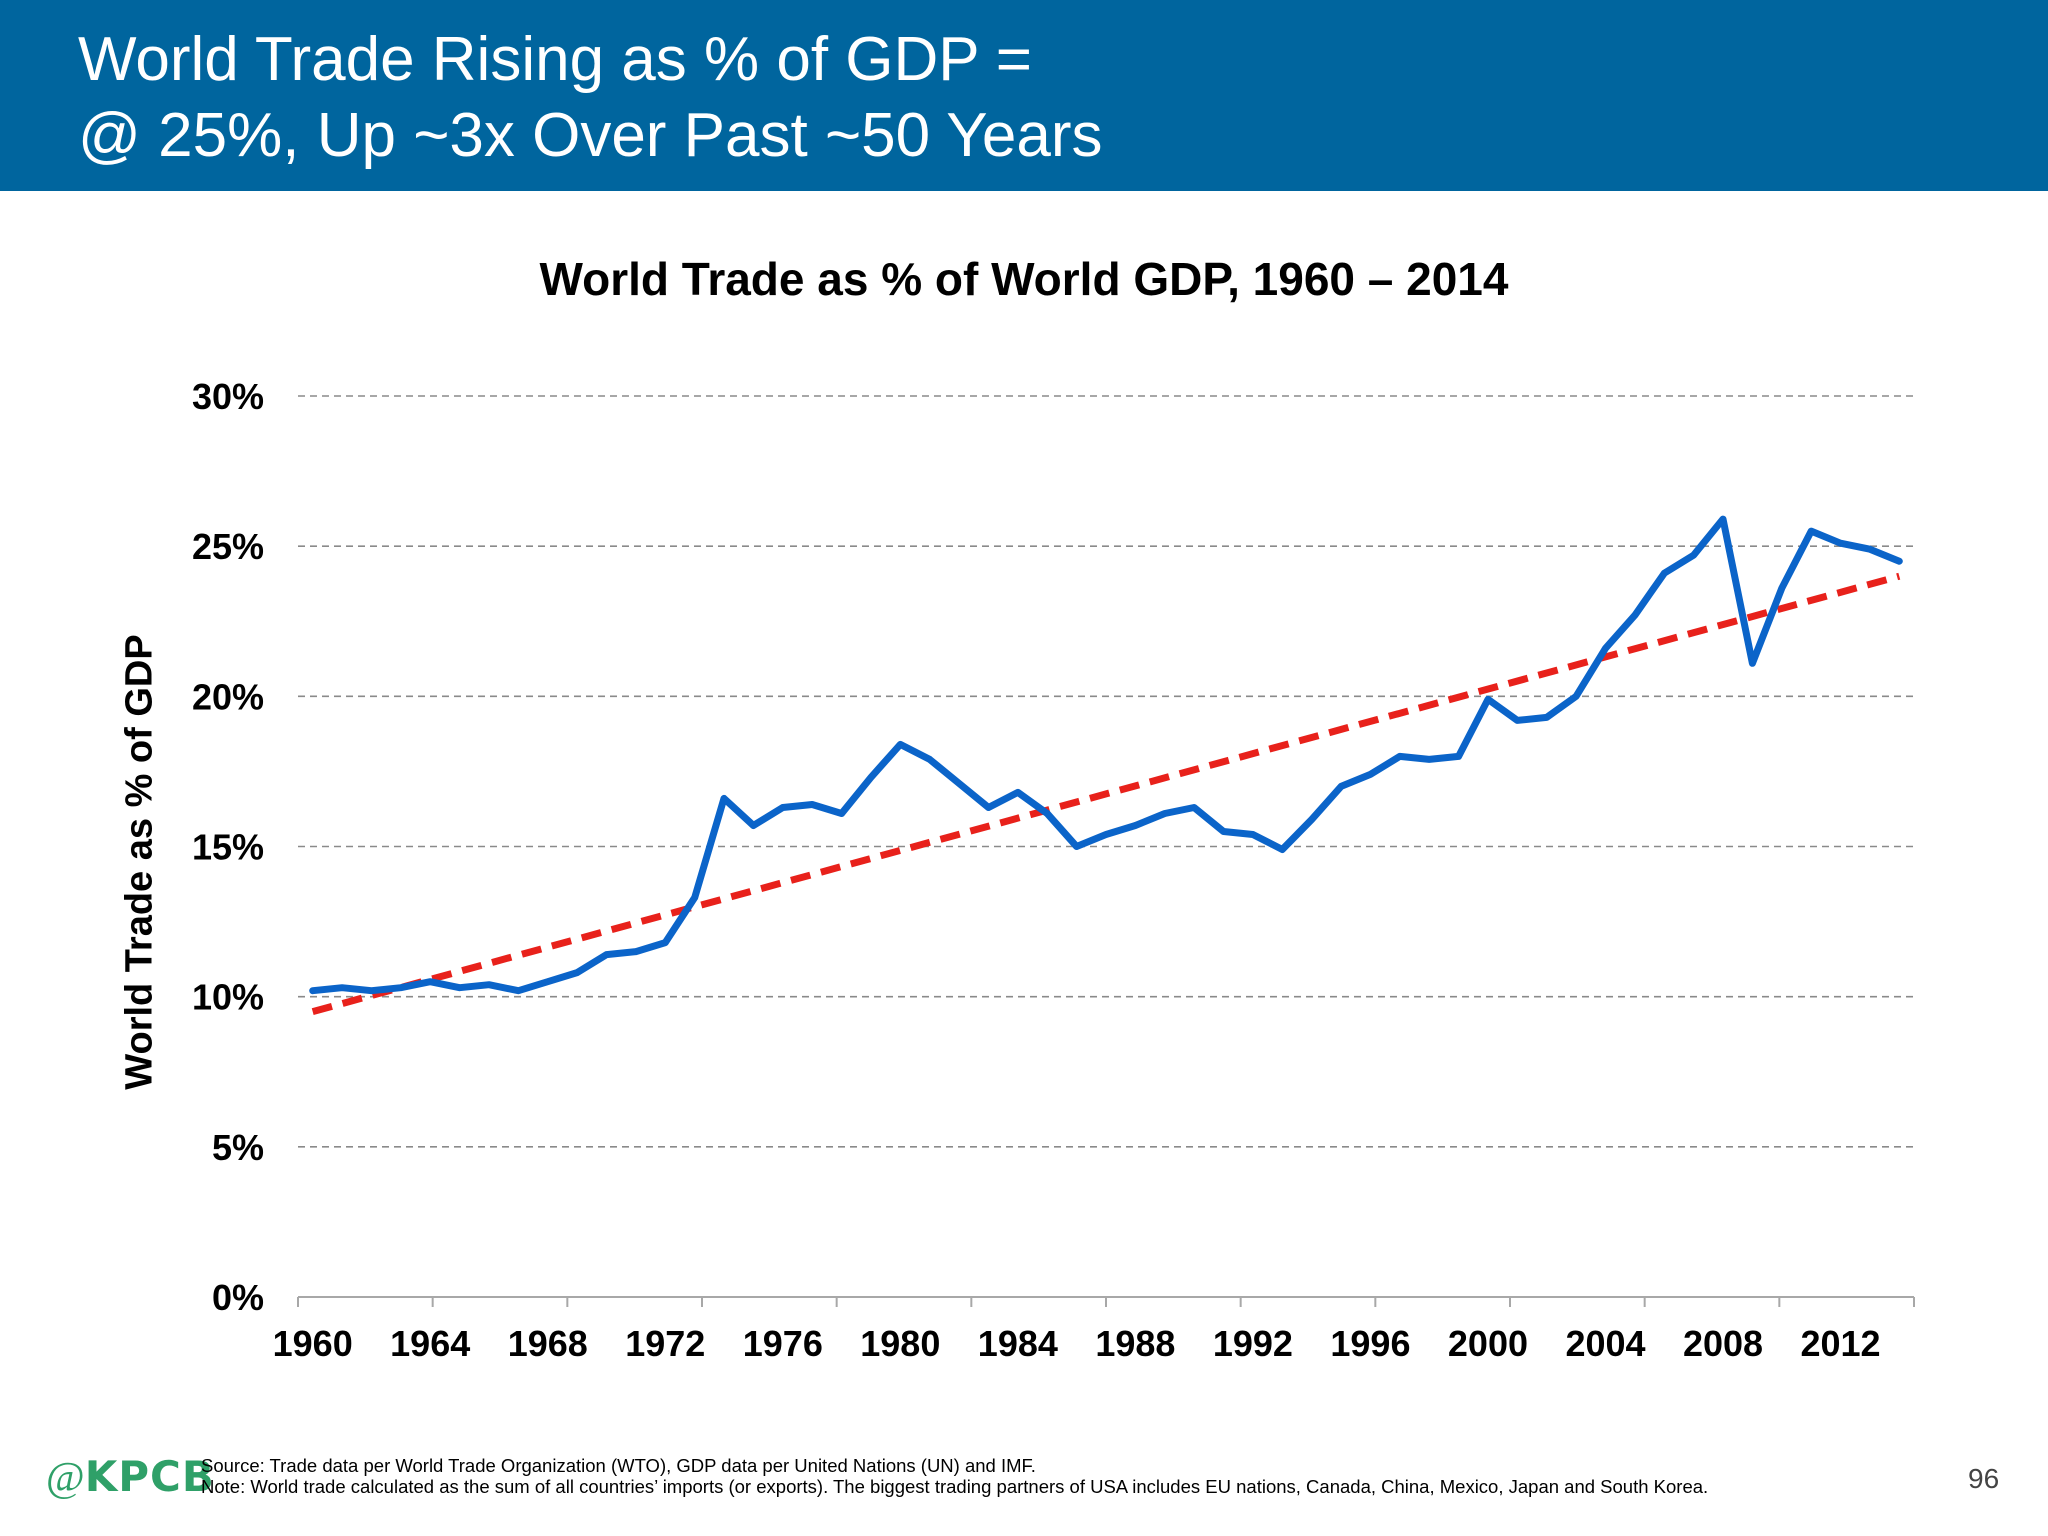 The height and width of the screenshot is (1536, 2048). I want to click on kpcb-logo: @KPCB, so click(130, 1477).